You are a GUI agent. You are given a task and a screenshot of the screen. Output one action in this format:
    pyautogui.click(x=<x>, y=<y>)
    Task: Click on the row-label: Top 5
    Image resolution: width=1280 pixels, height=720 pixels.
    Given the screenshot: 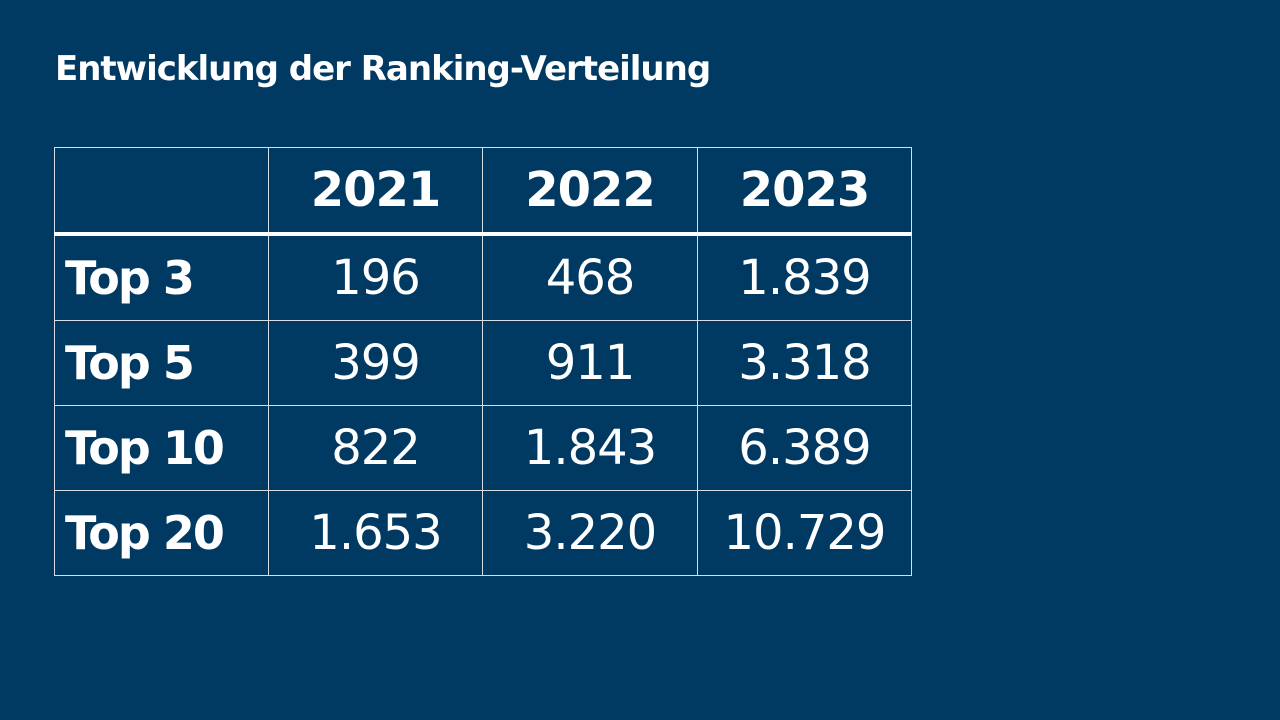 What is the action you would take?
    pyautogui.click(x=161, y=363)
    